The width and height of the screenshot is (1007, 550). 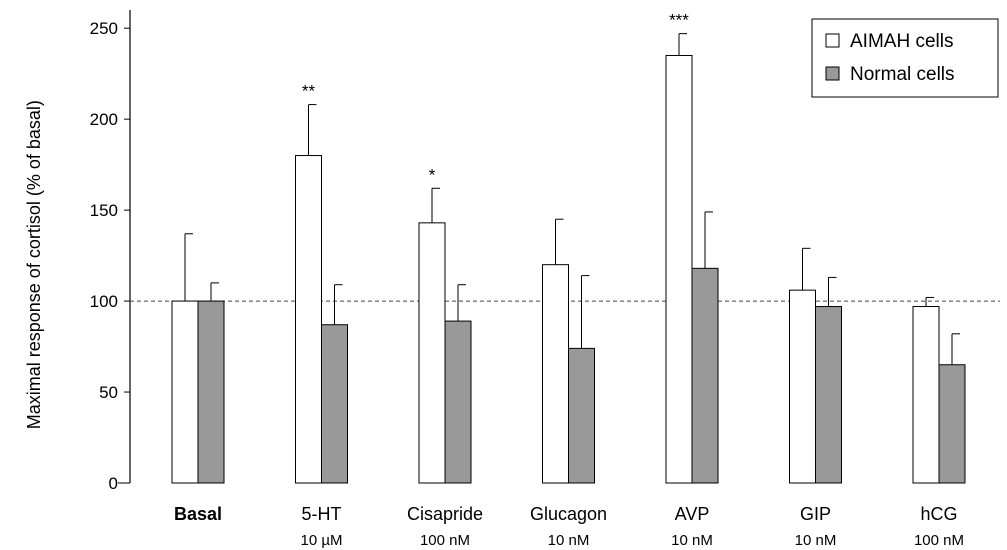 I want to click on y-tick-label: 0, so click(x=113, y=483).